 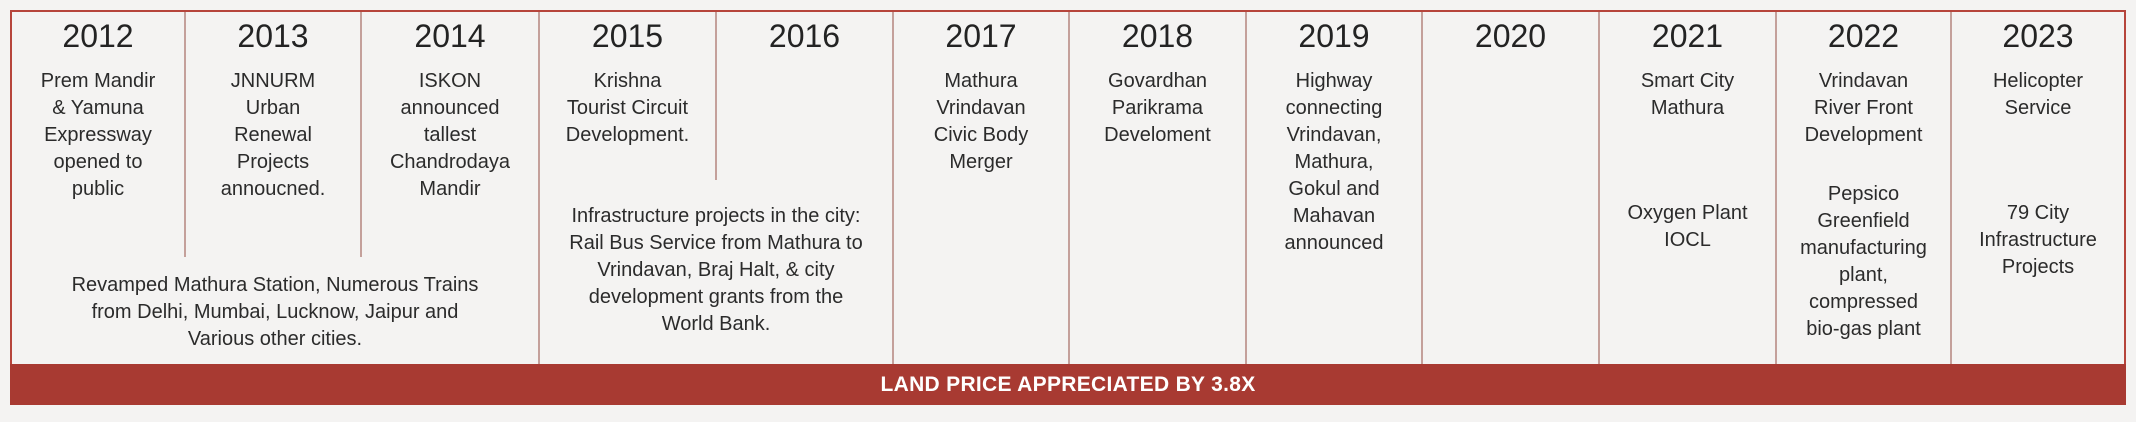 What do you see at coordinates (1157, 36) in the screenshot?
I see `year-2018: 2018` at bounding box center [1157, 36].